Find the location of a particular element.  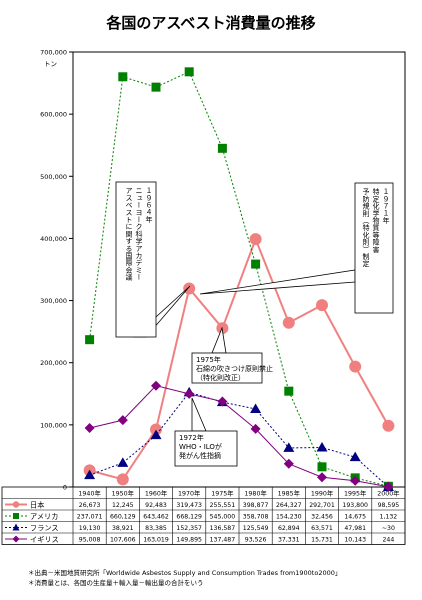

legend-series-name: イギリス is located at coordinates (44, 539).